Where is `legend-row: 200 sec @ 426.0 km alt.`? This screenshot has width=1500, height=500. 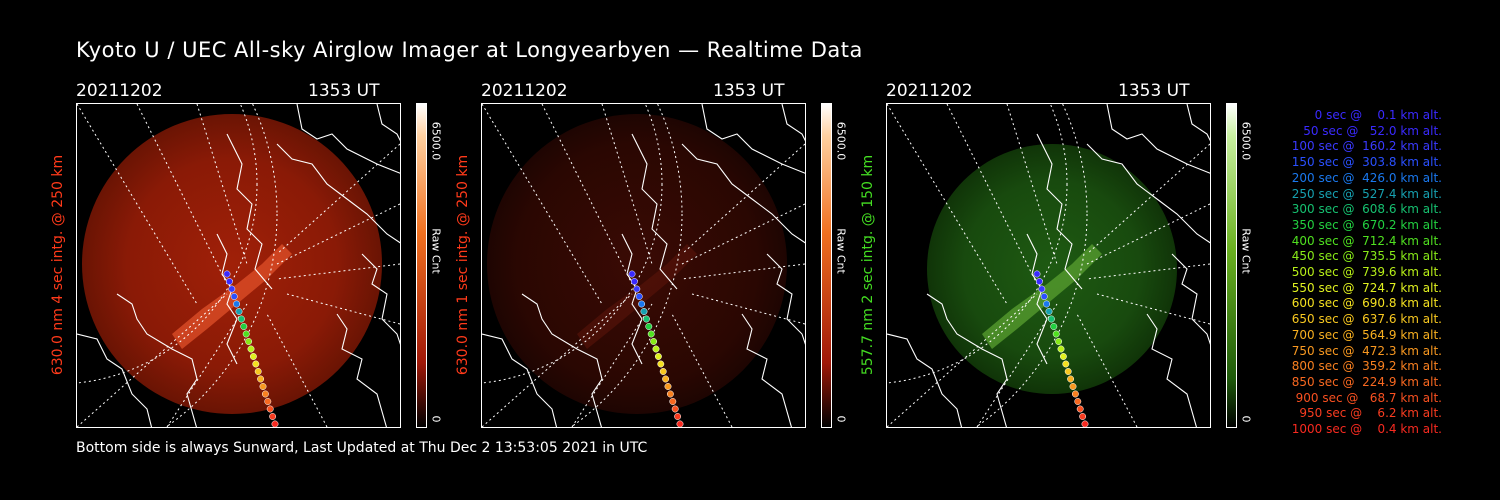 legend-row: 200 sec @ 426.0 km alt. is located at coordinates (1364, 177).